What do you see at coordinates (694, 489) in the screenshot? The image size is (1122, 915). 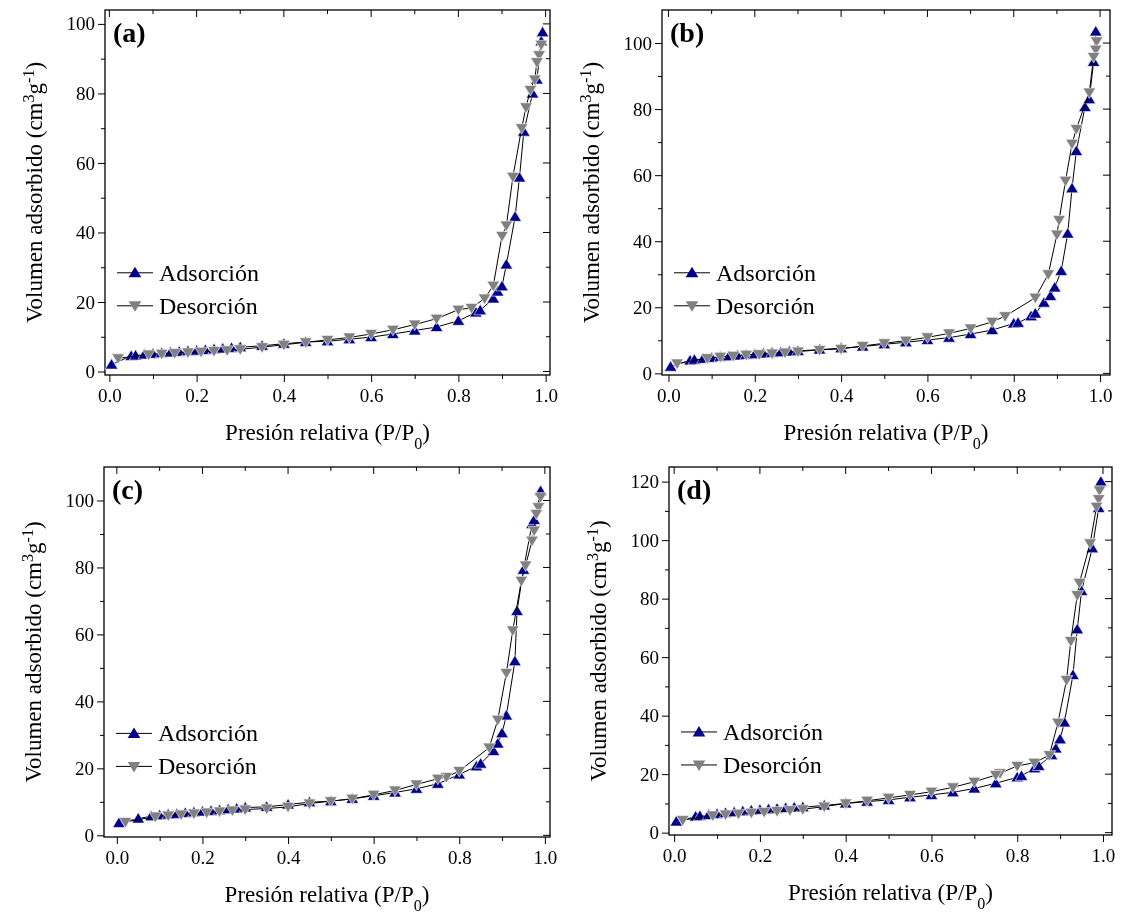 I see `chart-title: (d)` at bounding box center [694, 489].